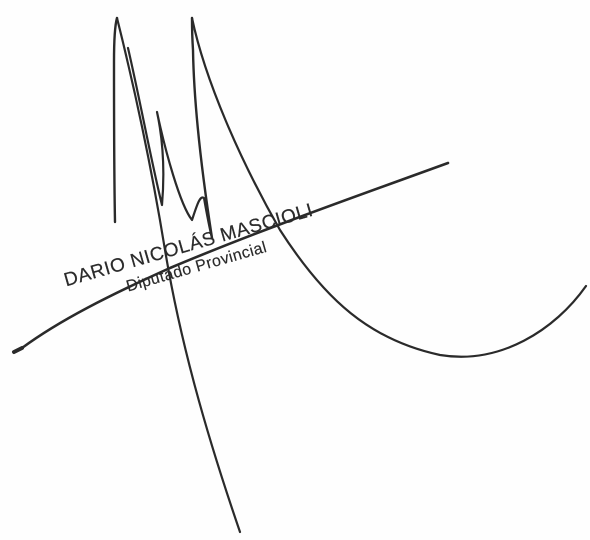  I want to click on signature-stroke-underline-tip, so click(18, 350).